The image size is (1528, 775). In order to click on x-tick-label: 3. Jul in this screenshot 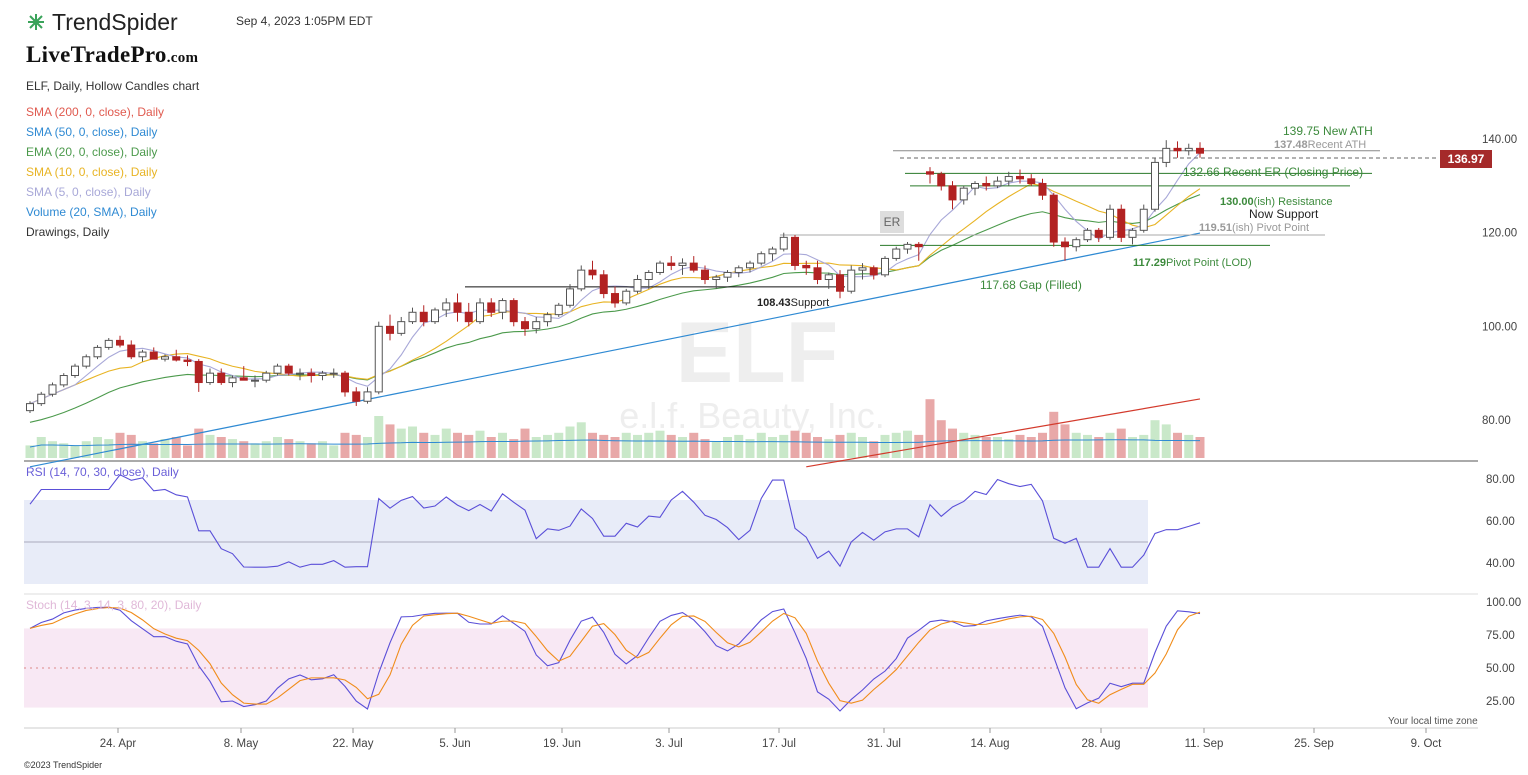, I will do `click(669, 744)`.